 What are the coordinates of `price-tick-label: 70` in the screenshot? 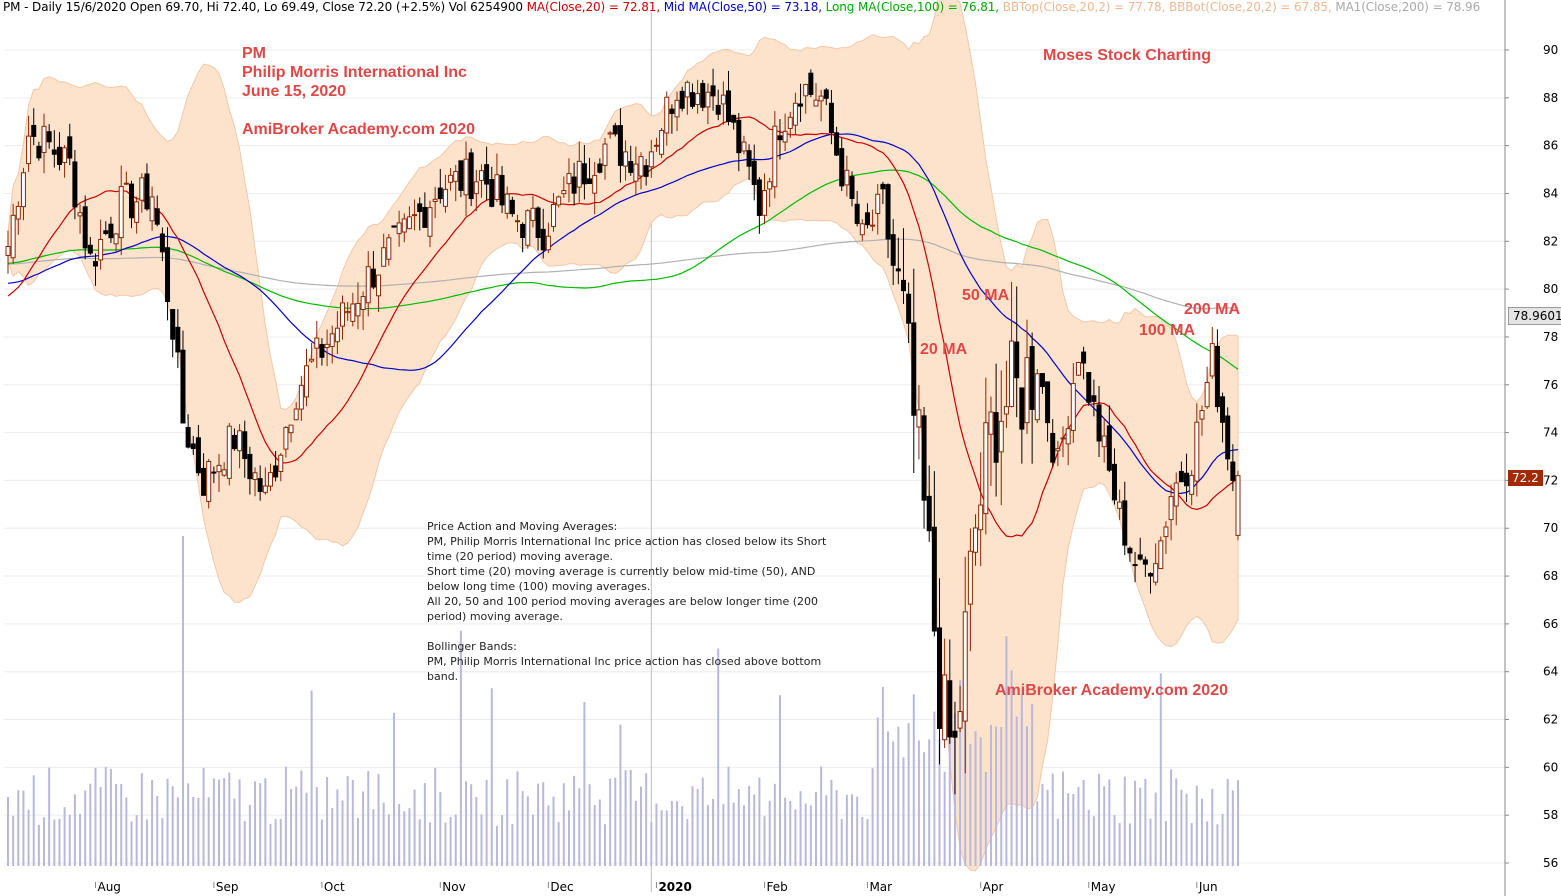 It's located at (1550, 528).